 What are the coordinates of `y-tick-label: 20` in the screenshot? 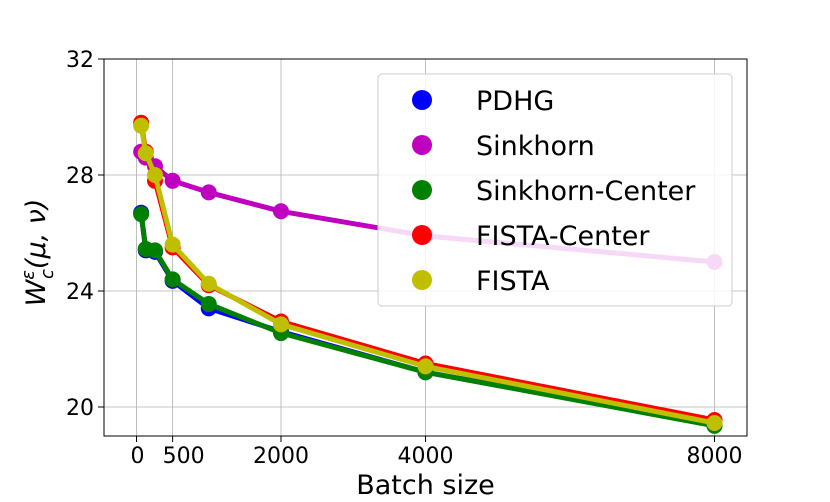 It's located at (80, 408).